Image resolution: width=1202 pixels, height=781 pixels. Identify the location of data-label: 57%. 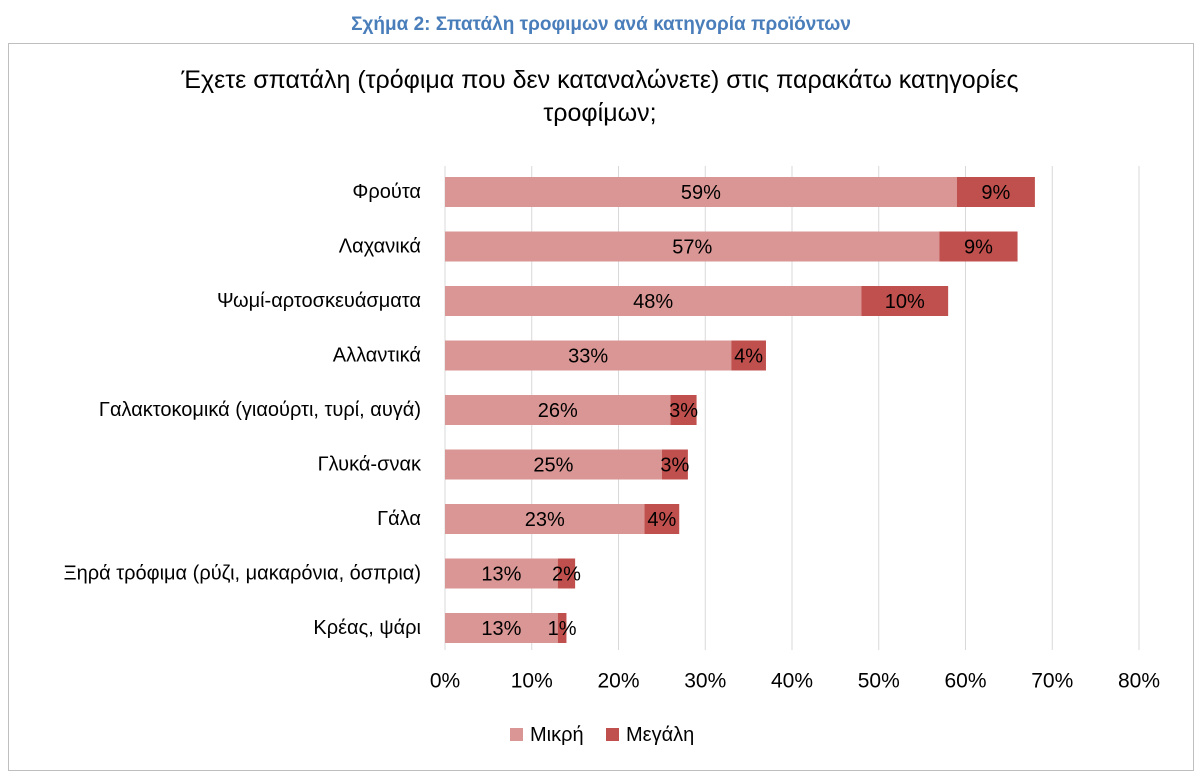
(692, 248).